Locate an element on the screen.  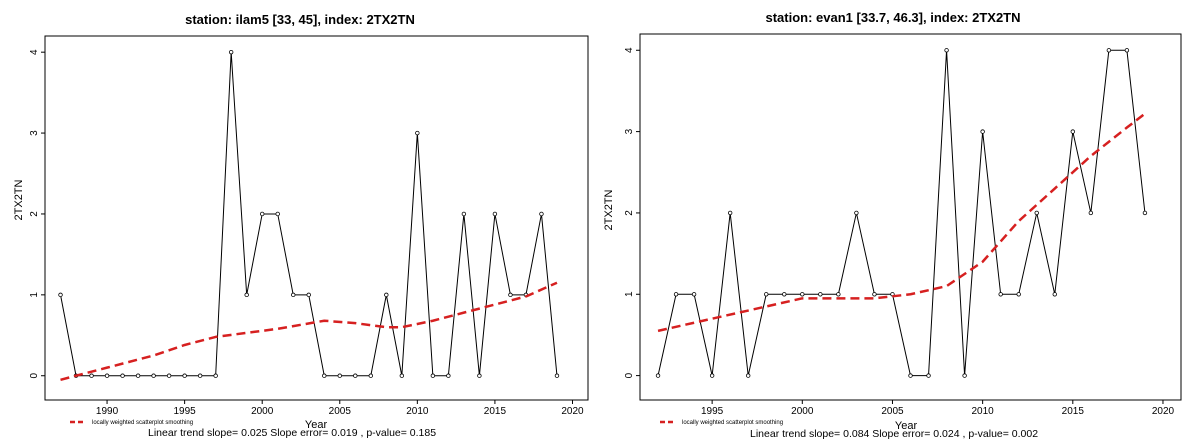
smooth-series is located at coordinates (309, 331).